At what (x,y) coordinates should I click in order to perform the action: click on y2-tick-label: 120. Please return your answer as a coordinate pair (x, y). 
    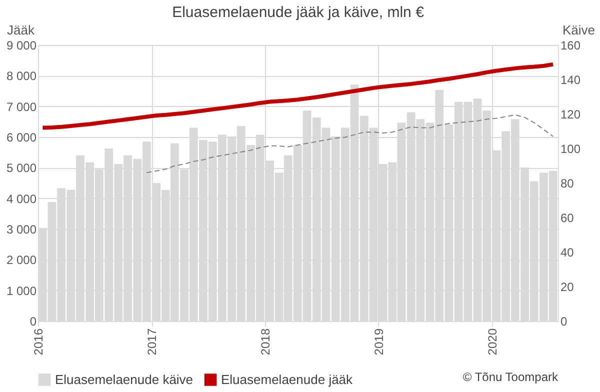
    Looking at the image, I should click on (570, 115).